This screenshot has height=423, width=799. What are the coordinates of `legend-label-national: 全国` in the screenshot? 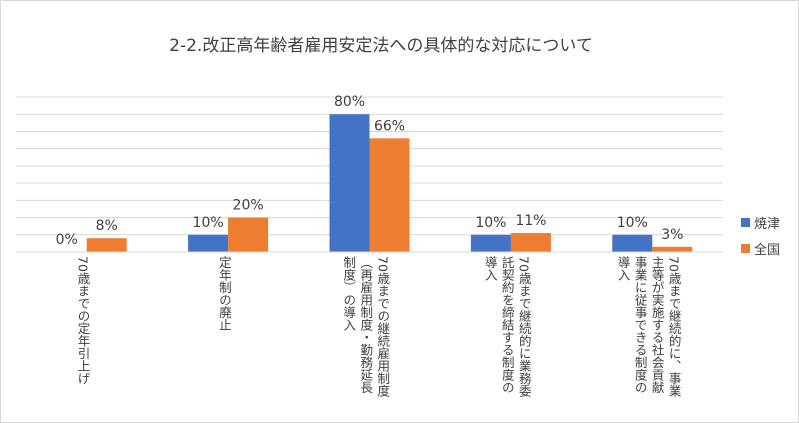 It's located at (767, 250).